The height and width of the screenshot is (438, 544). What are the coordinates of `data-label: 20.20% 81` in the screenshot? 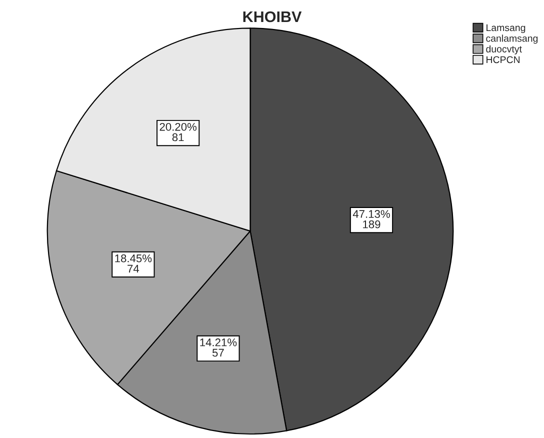 It's located at (178, 132).